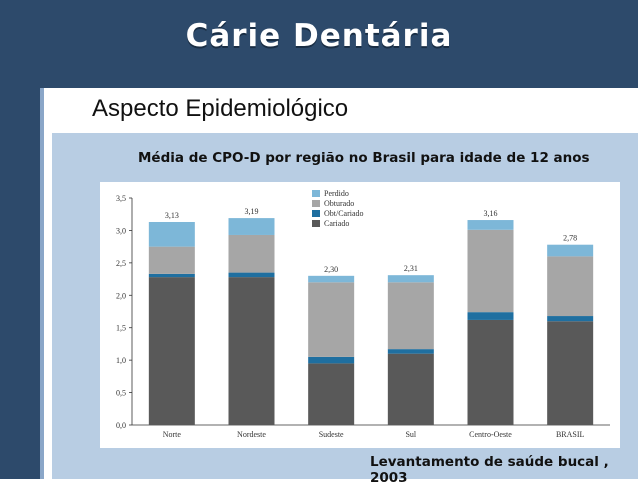 The height and width of the screenshot is (486, 638). Describe the element at coordinates (319, 36) in the screenshot. I see `slide-title: Cárie Dentária` at that location.